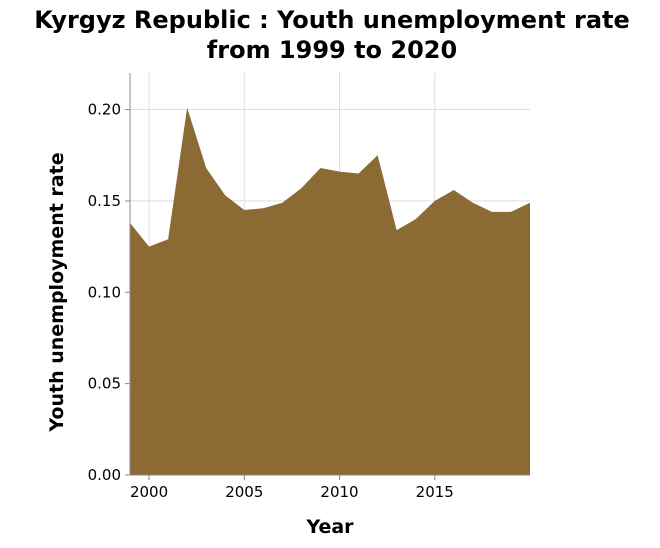  Describe the element at coordinates (104, 110) in the screenshot. I see `y-tick-label: 0.20` at that location.